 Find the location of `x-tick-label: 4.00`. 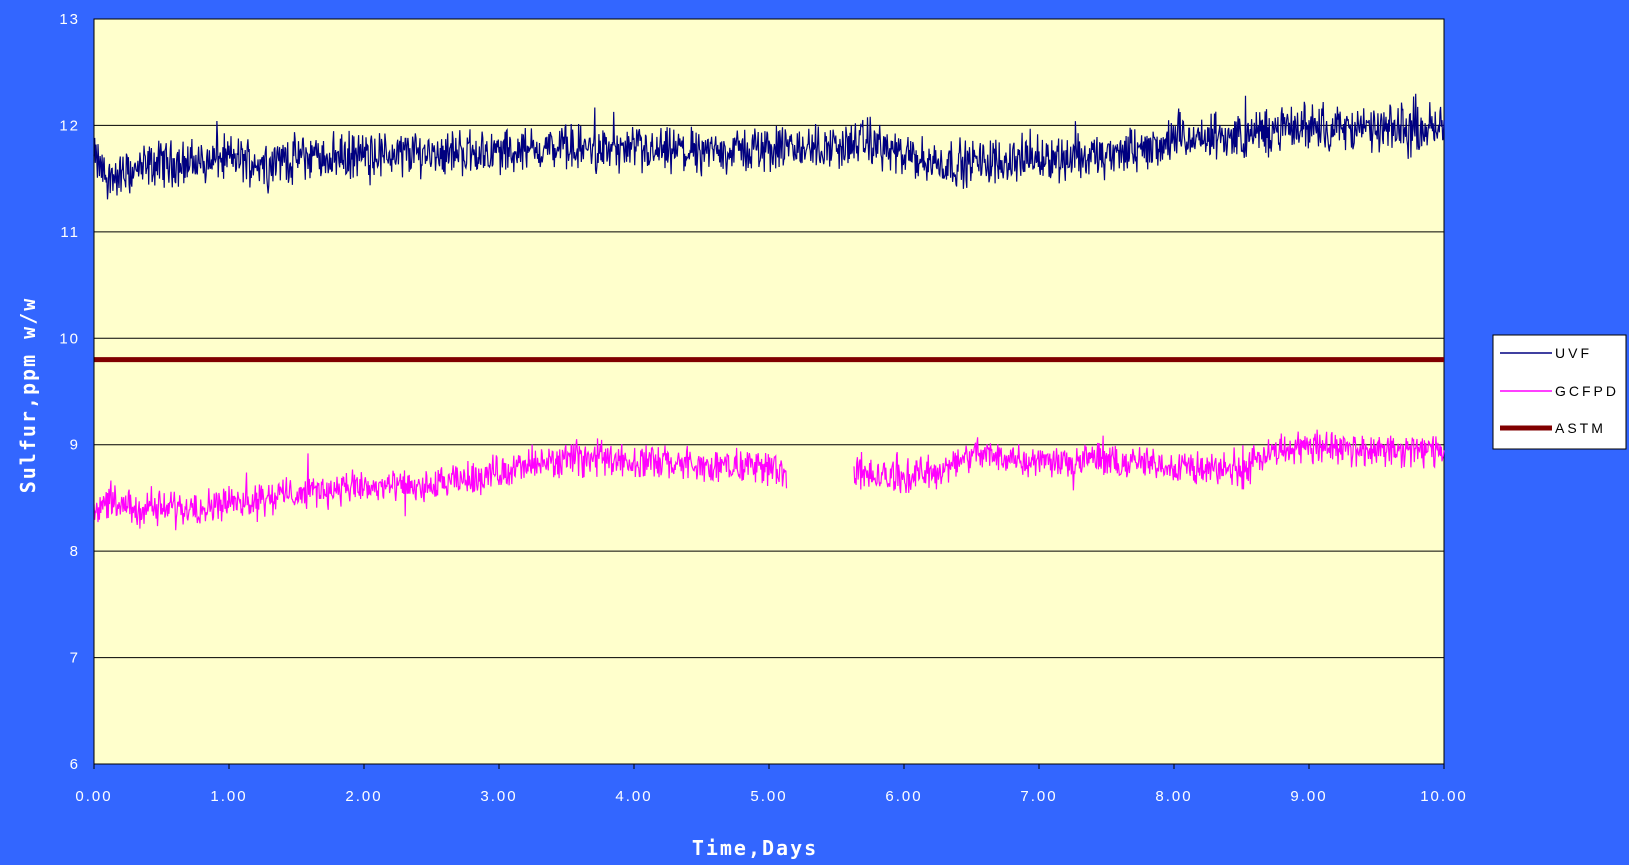

x-tick-label: 4.00 is located at coordinates (633, 796).